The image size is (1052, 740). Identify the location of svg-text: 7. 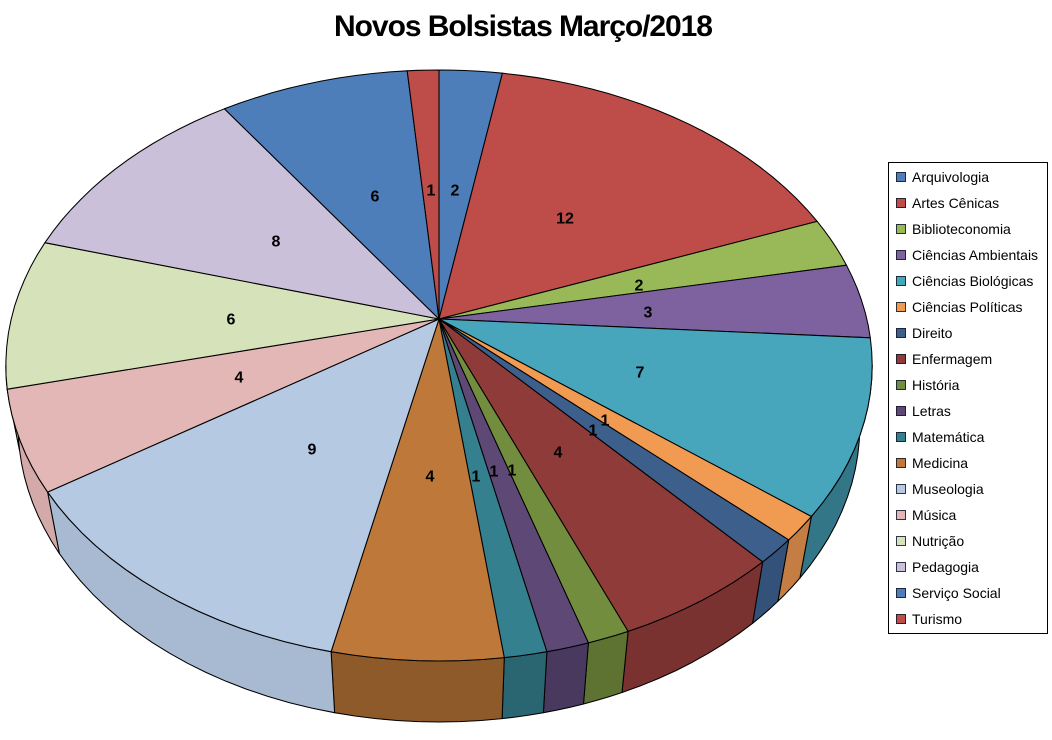
(640, 373).